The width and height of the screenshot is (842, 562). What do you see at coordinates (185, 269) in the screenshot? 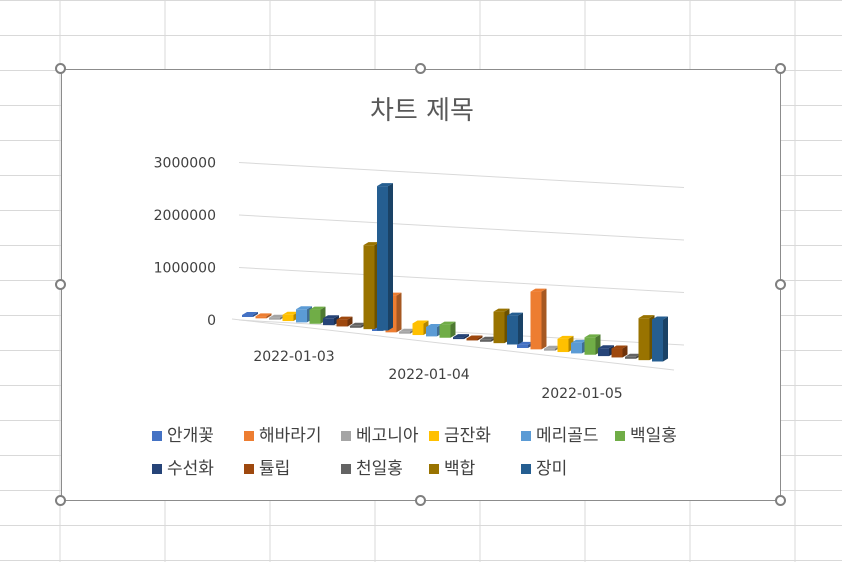
I see `y-tick-label: 1000000` at bounding box center [185, 269].